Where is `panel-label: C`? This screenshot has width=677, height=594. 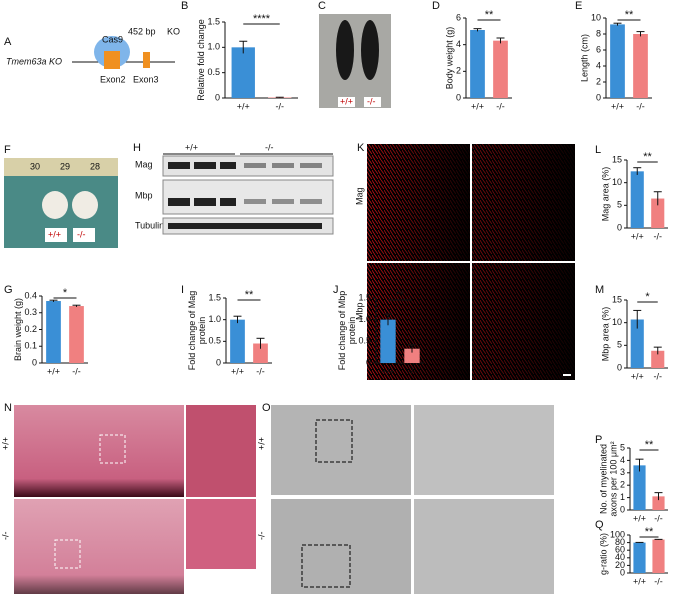
panel-label: C is located at coordinates (322, 6).